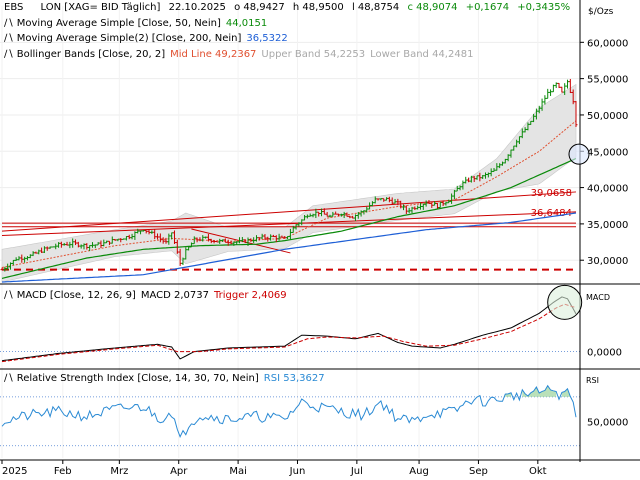  What do you see at coordinates (422, 54) in the screenshot?
I see `bb-lower: Lower Band 44,2481` at bounding box center [422, 54].